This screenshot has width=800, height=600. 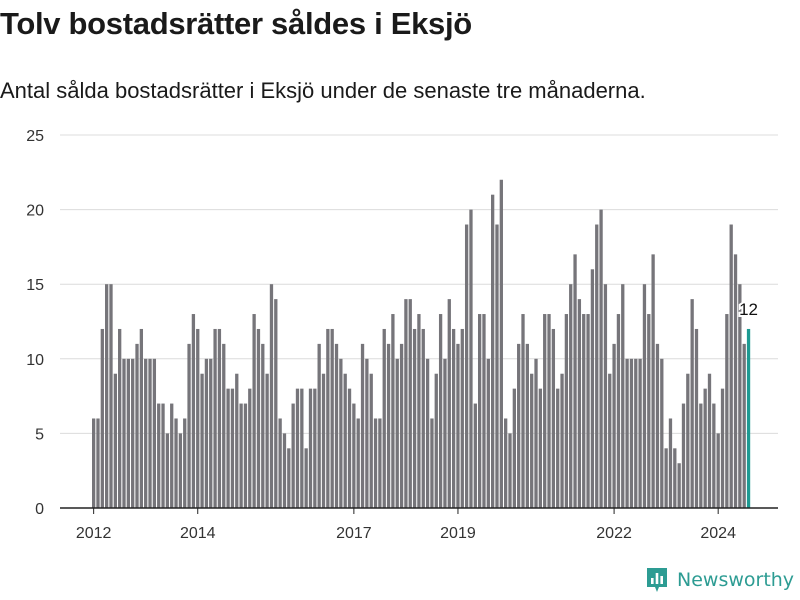 I want to click on brand-logo: Newsworthy, so click(x=719, y=580).